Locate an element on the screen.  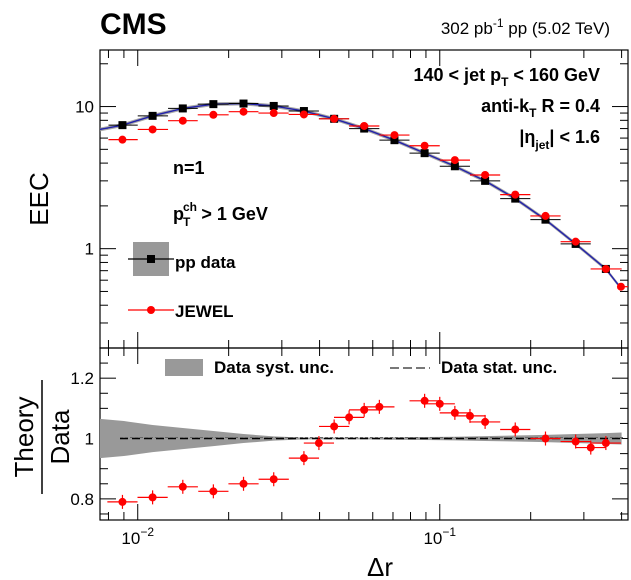
legend-pp-data: pp data is located at coordinates (182, 259).